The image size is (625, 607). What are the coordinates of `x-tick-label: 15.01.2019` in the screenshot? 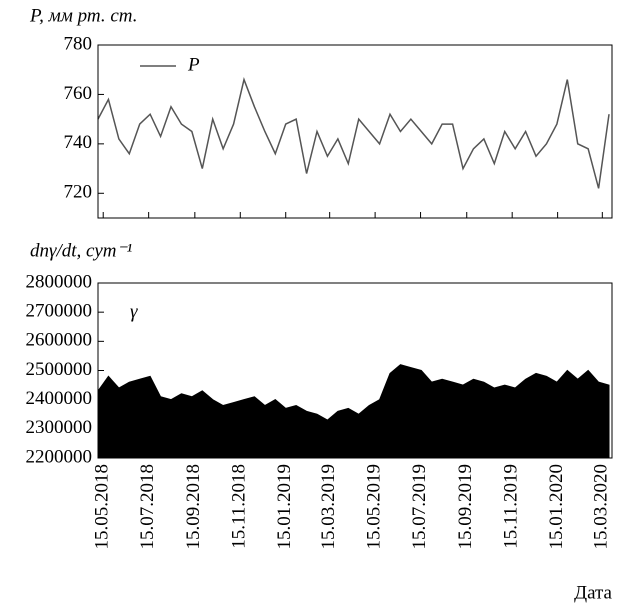 It's located at (284, 507).